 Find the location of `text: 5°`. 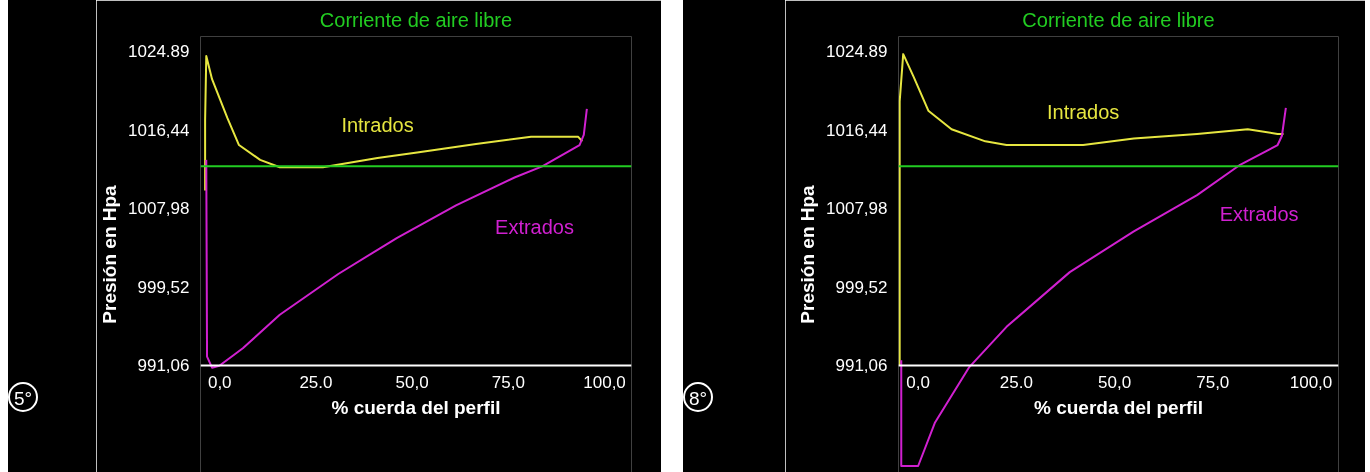

text: 5° is located at coordinates (23, 397).